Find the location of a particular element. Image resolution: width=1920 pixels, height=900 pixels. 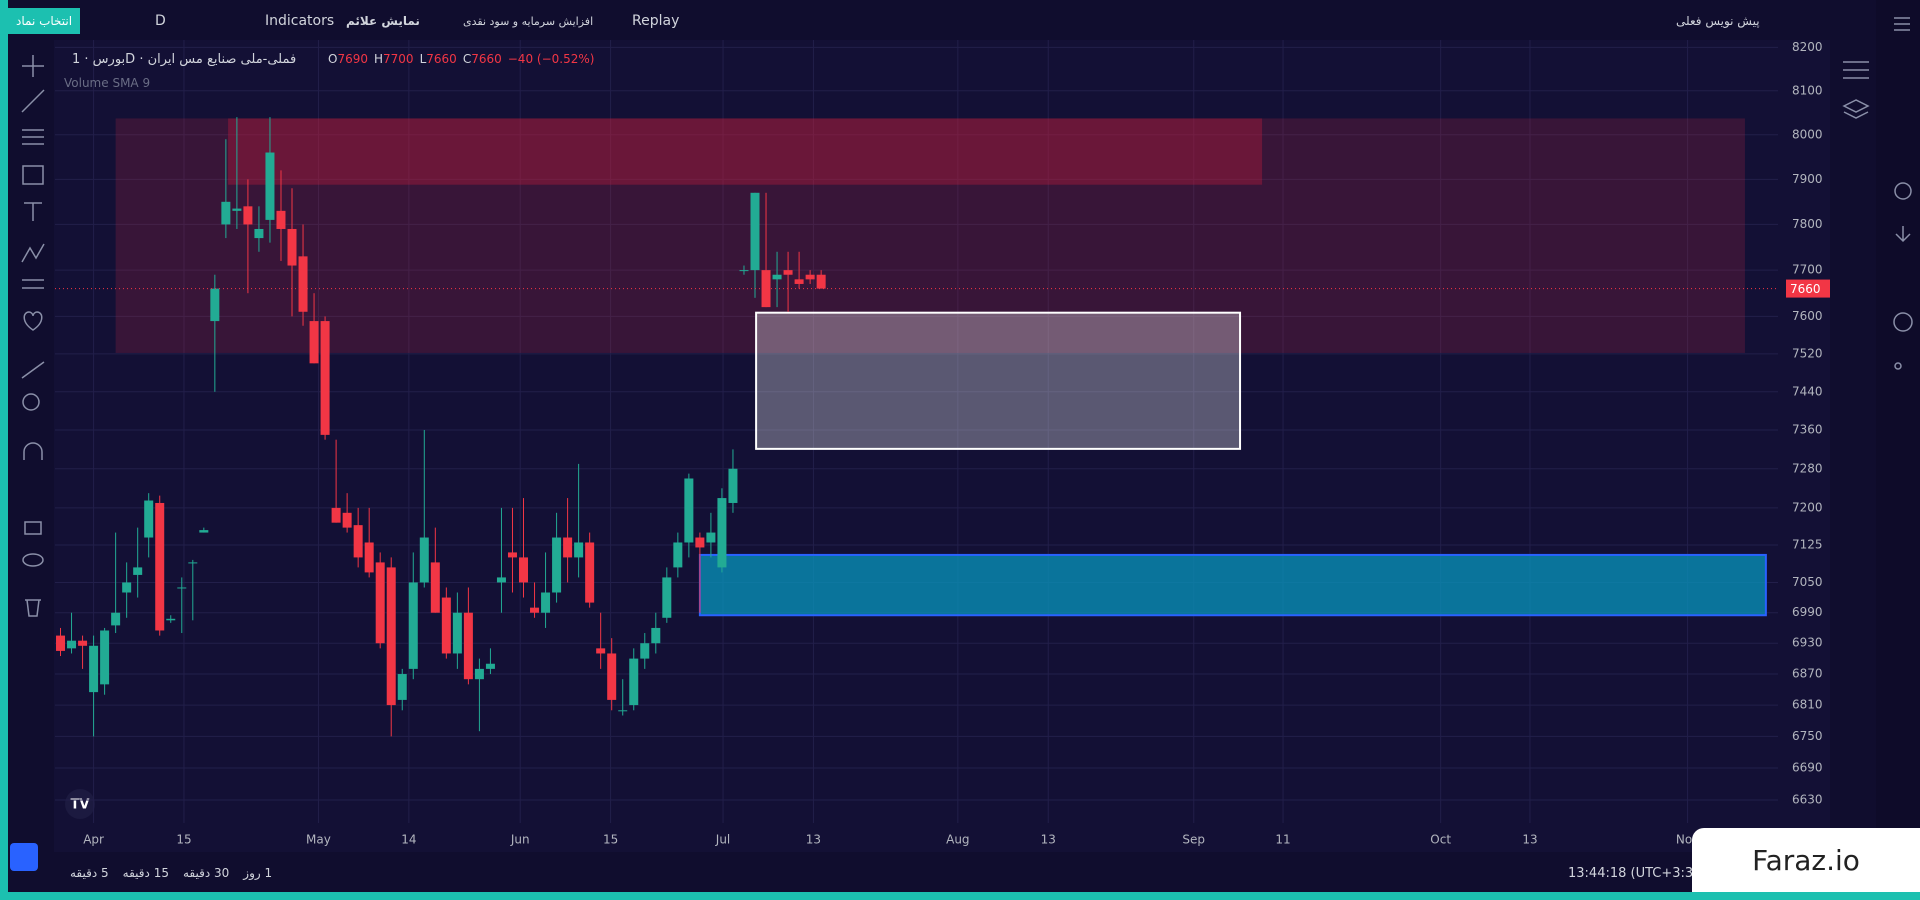

draft-button: پیش نویس فعلی is located at coordinates (1718, 21).